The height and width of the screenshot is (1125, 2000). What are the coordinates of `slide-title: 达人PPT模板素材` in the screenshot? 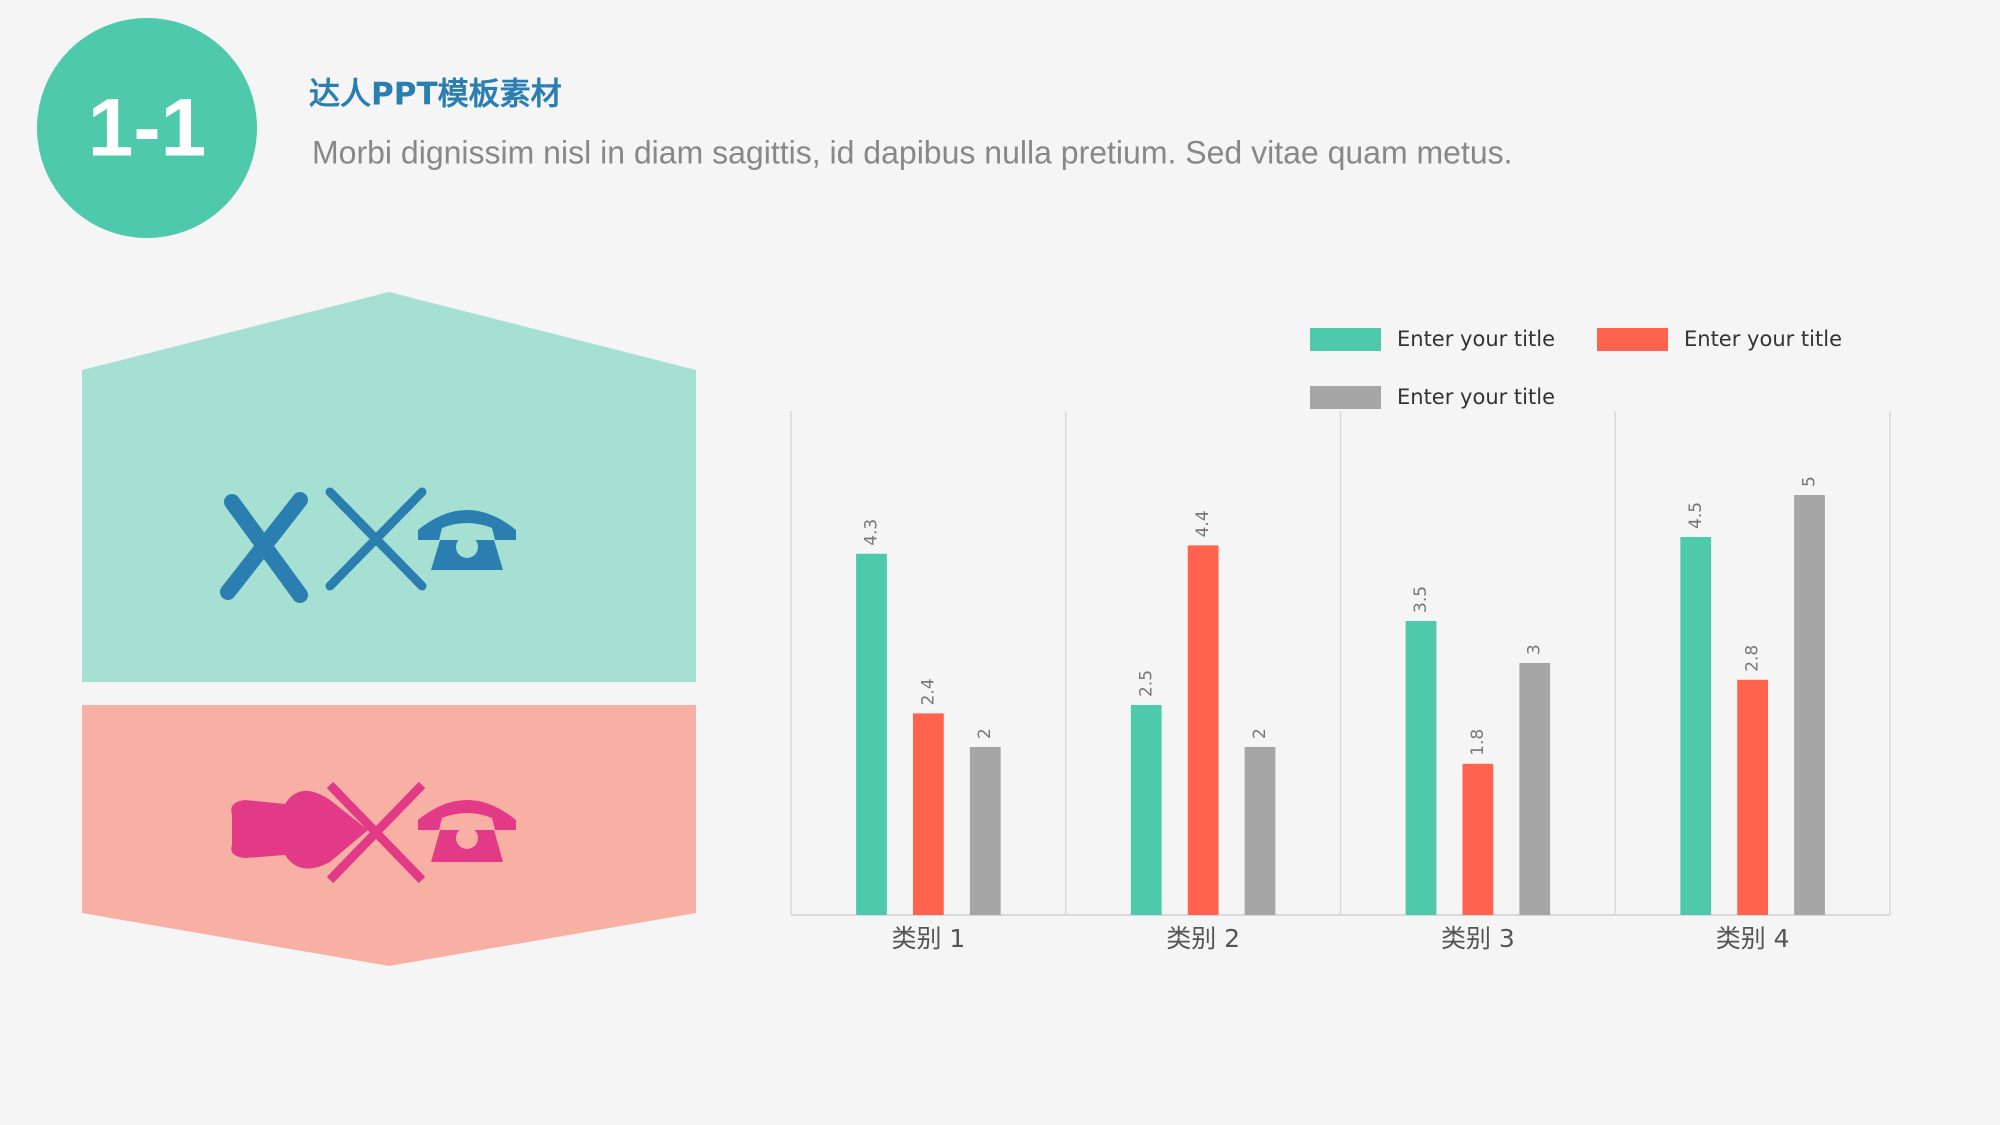 It's located at (435, 95).